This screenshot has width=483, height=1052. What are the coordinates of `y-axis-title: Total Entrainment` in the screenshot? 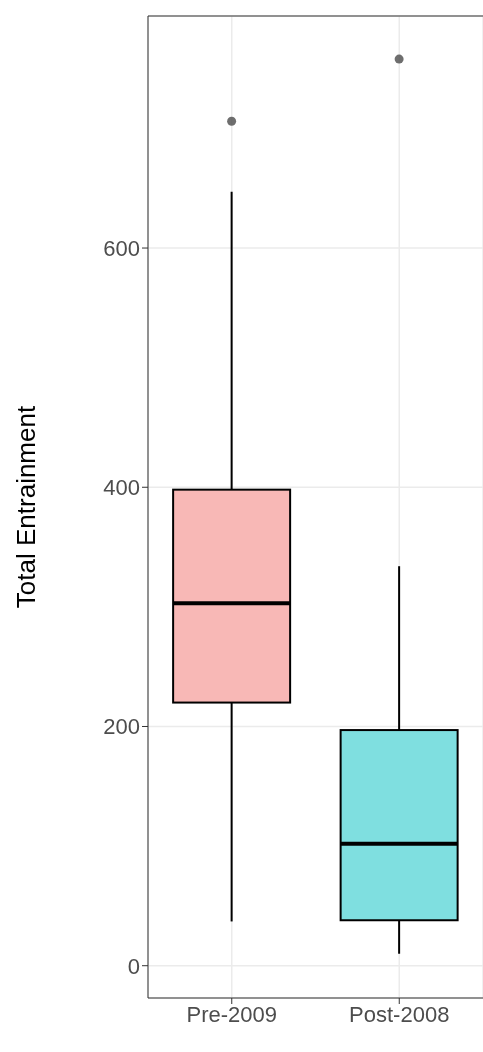 It's located at (26, 507).